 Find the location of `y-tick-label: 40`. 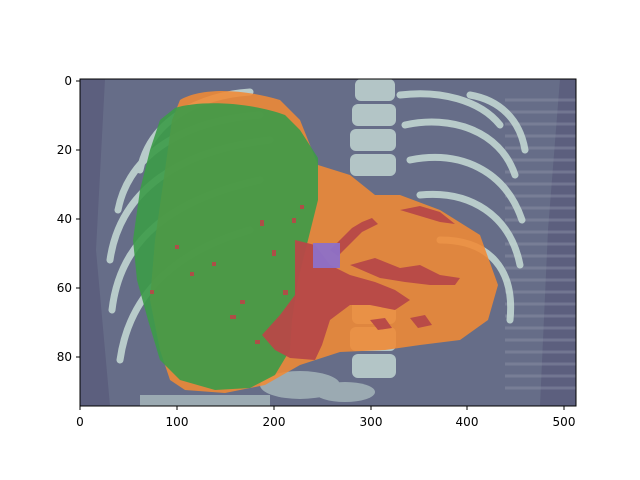

y-tick-label: 40 is located at coordinates (64, 219).